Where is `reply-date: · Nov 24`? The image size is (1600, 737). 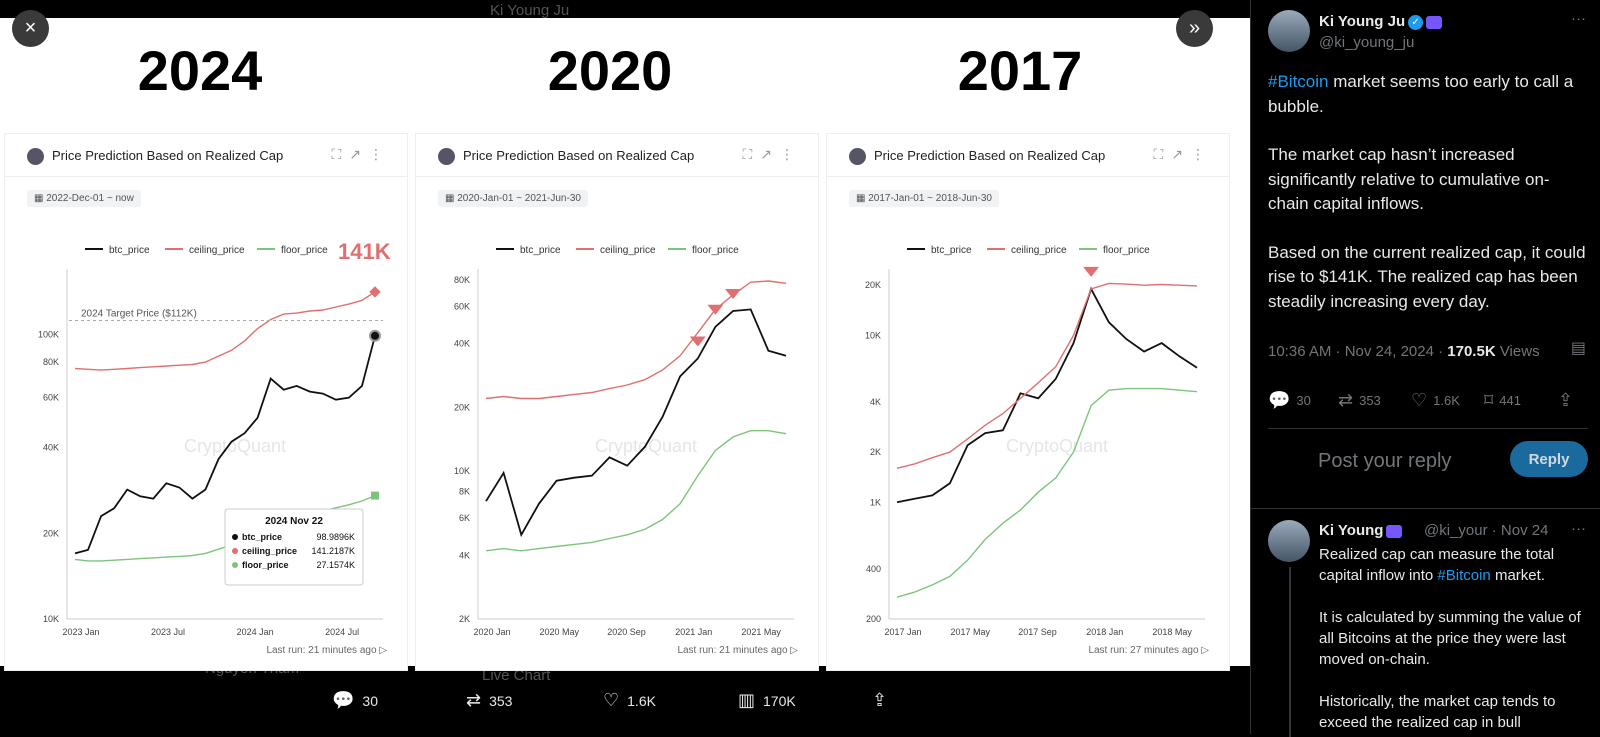 reply-date: · Nov 24 is located at coordinates (1520, 530).